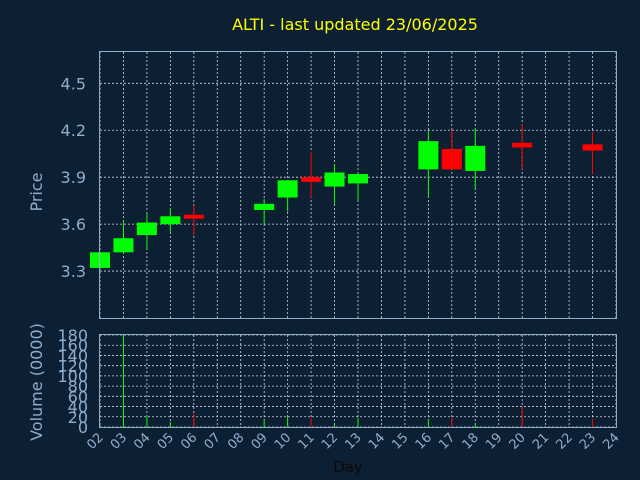 This screenshot has height=480, width=640. I want to click on volume-tick-label: 80, so click(78, 386).